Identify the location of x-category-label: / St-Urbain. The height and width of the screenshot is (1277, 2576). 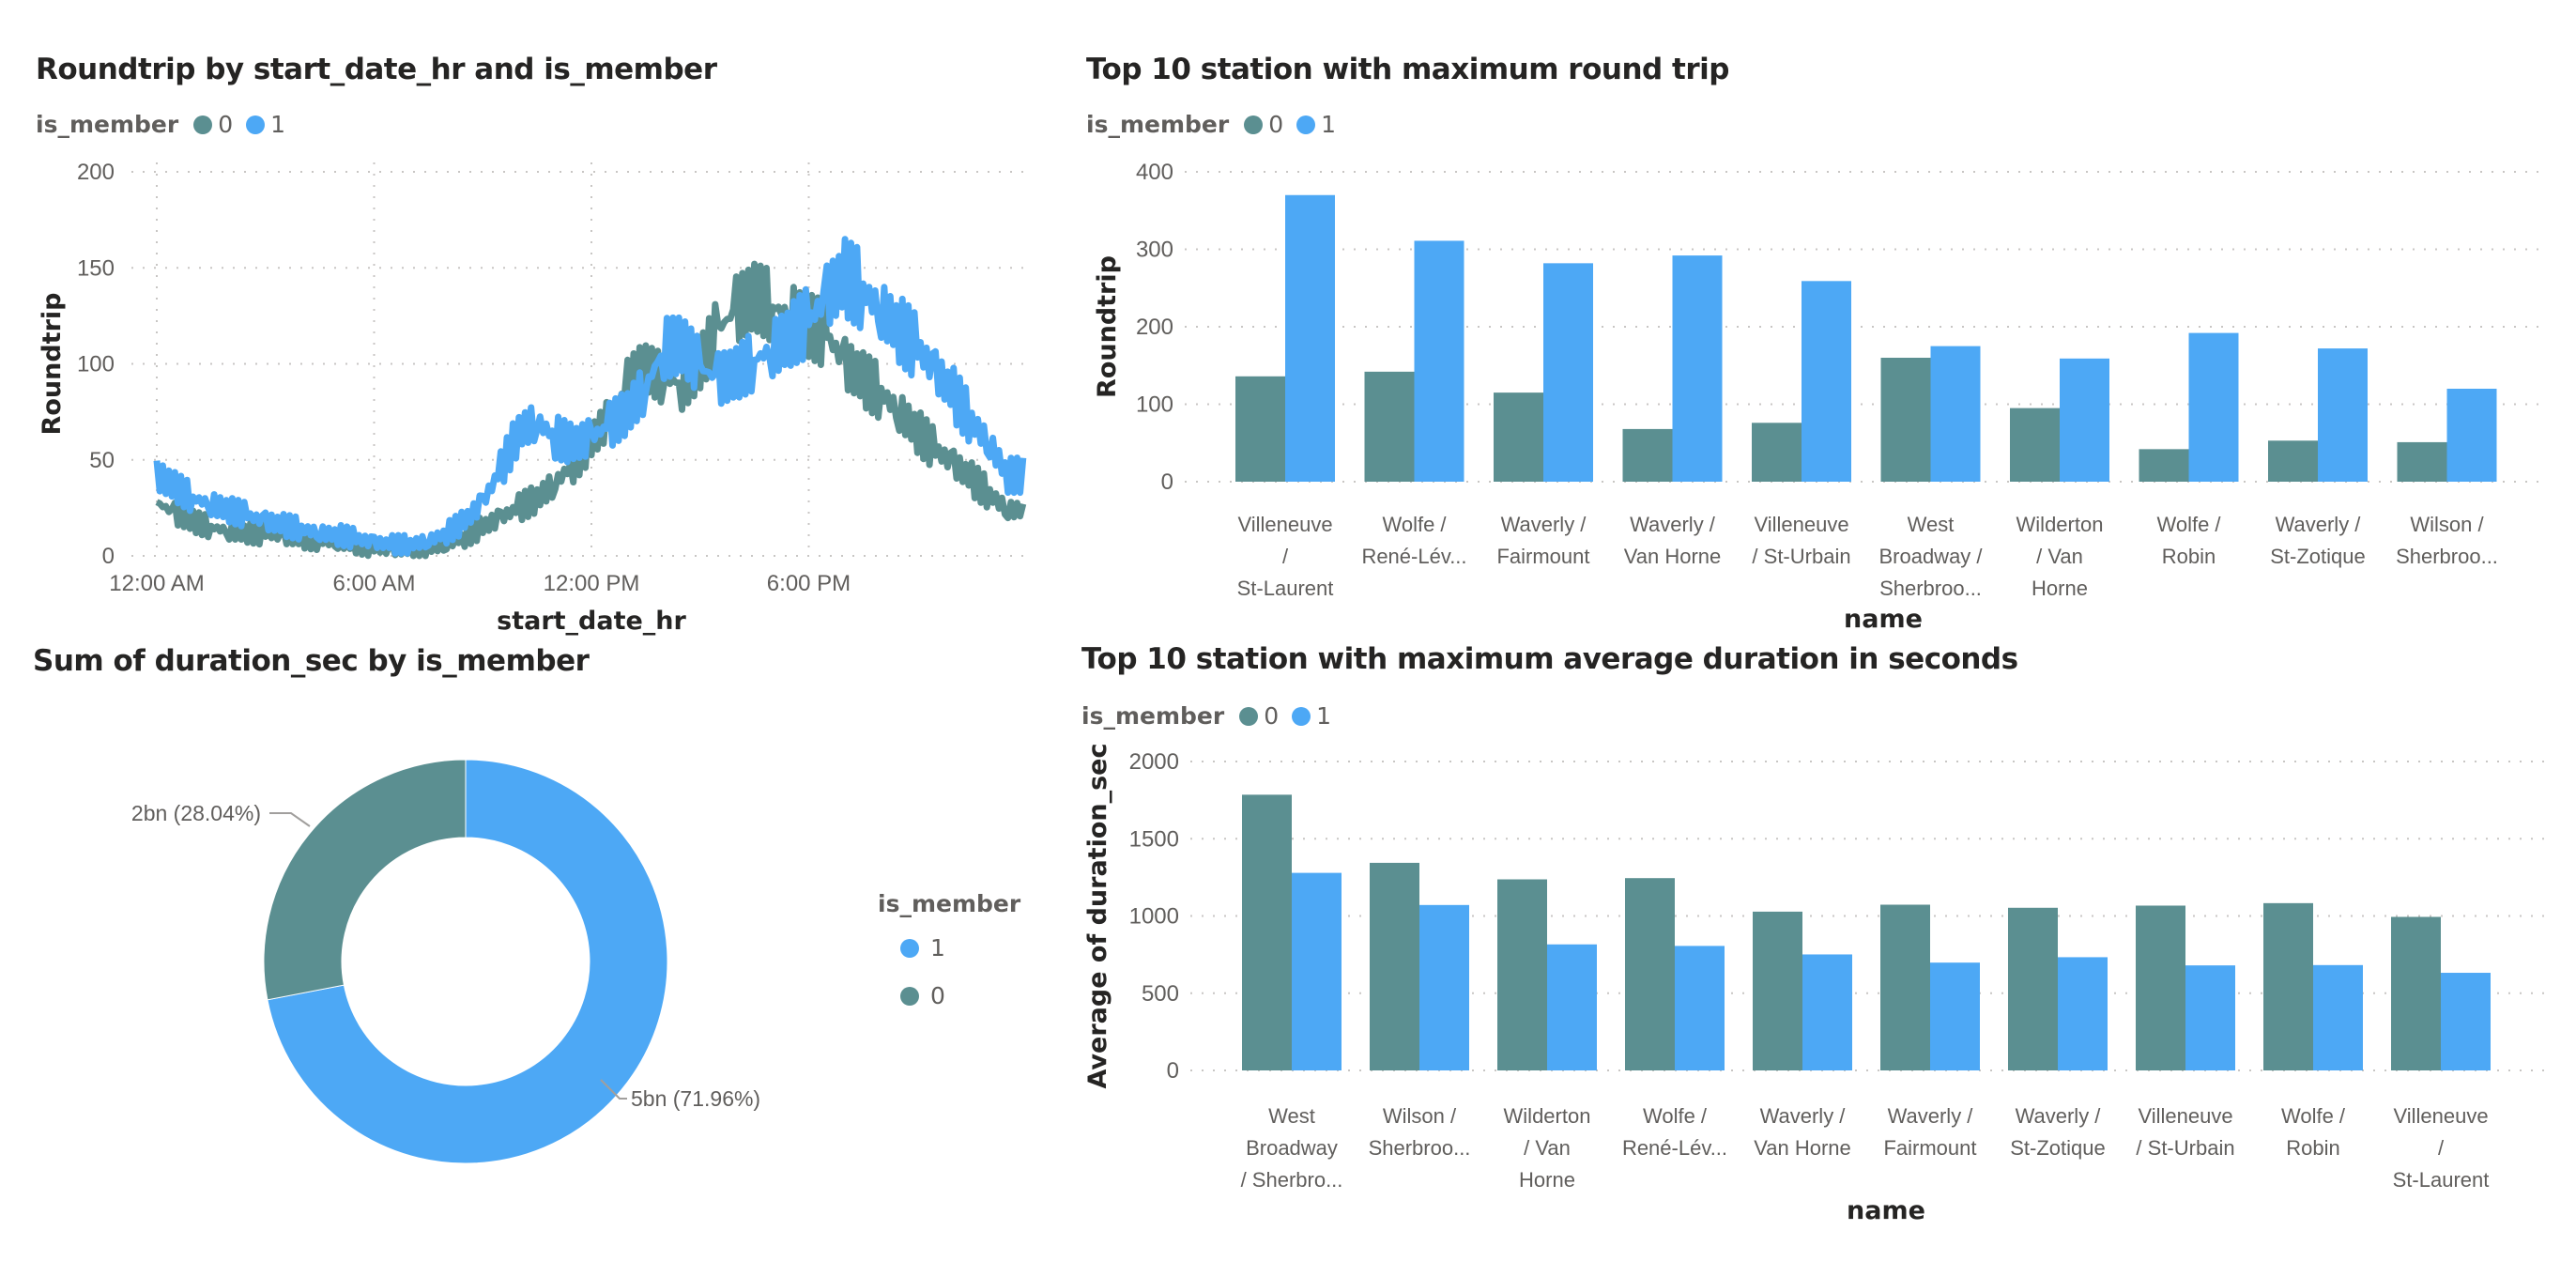
(2185, 1148).